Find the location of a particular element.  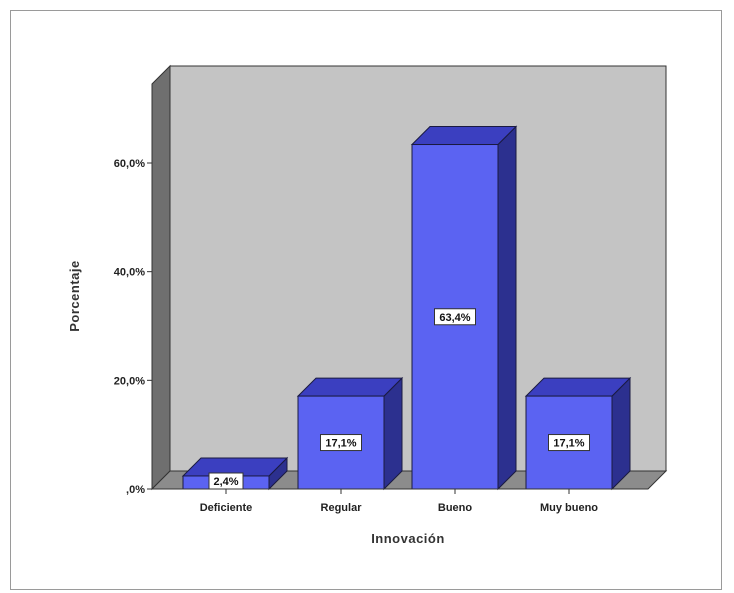

x-tick-label: Bueno is located at coordinates (455, 508).